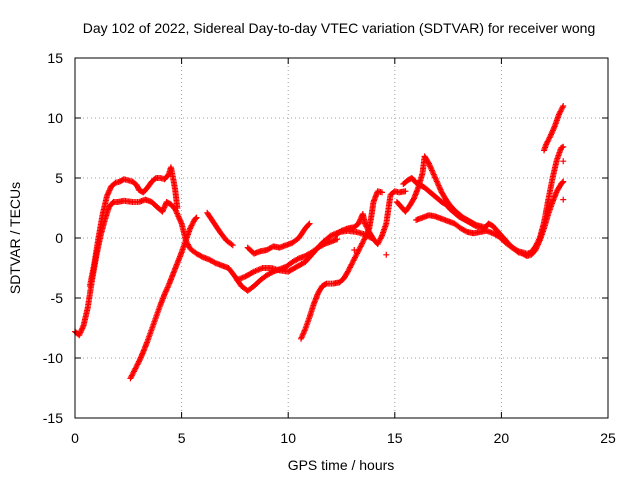  I want to click on x-tick-labels: 0 5 10 15 20 25, so click(343, 438).